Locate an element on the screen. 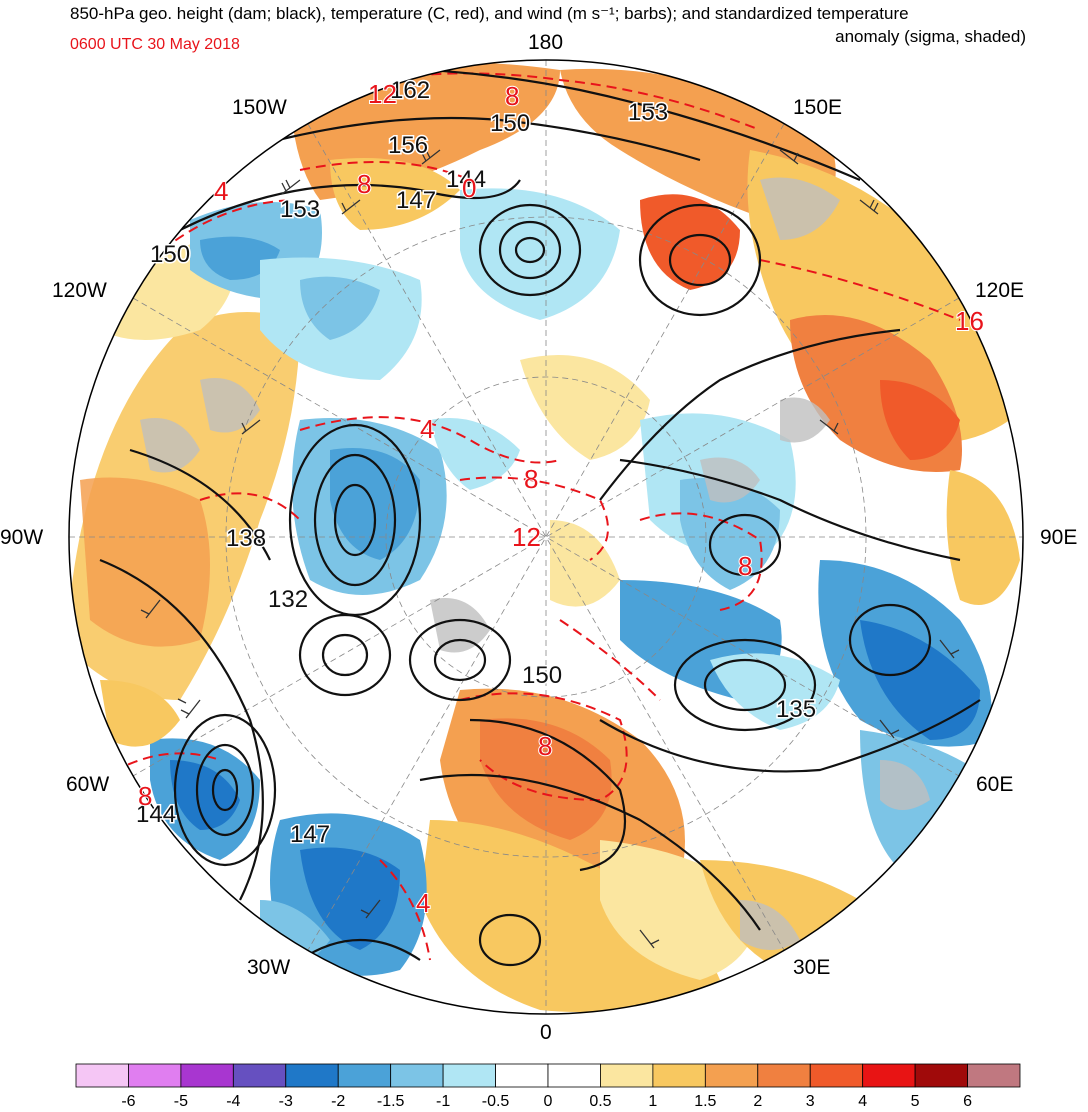 This screenshot has width=1088, height=1112. colorbar-tick-label: -3 is located at coordinates (285, 1101).